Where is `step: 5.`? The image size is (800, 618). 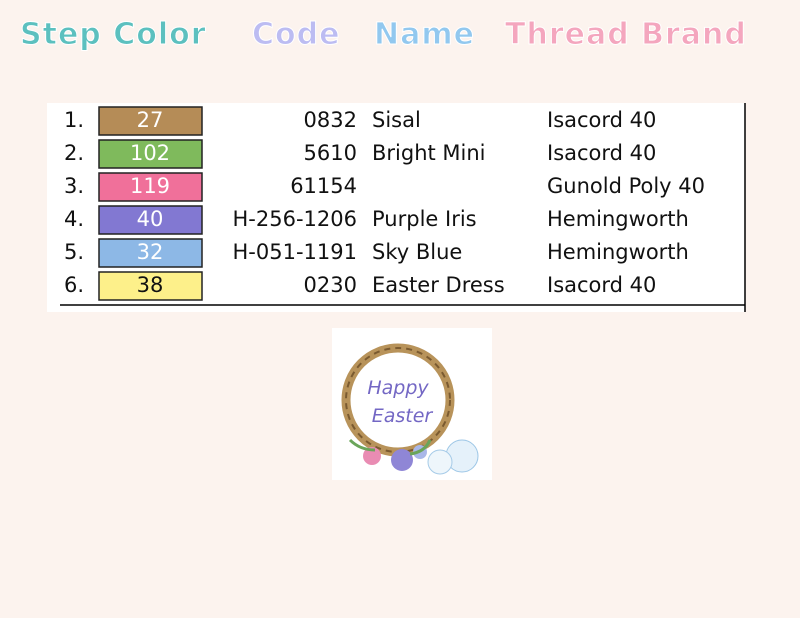 step: 5. is located at coordinates (74, 252).